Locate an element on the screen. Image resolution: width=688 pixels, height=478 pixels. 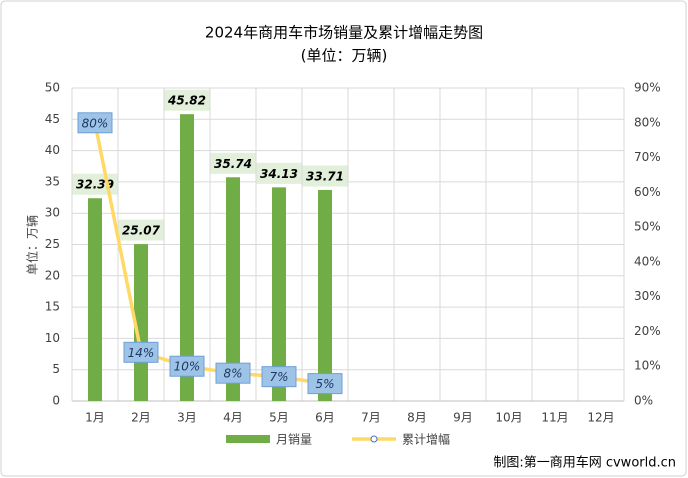
data-label: 25.07 is located at coordinates (141, 231).